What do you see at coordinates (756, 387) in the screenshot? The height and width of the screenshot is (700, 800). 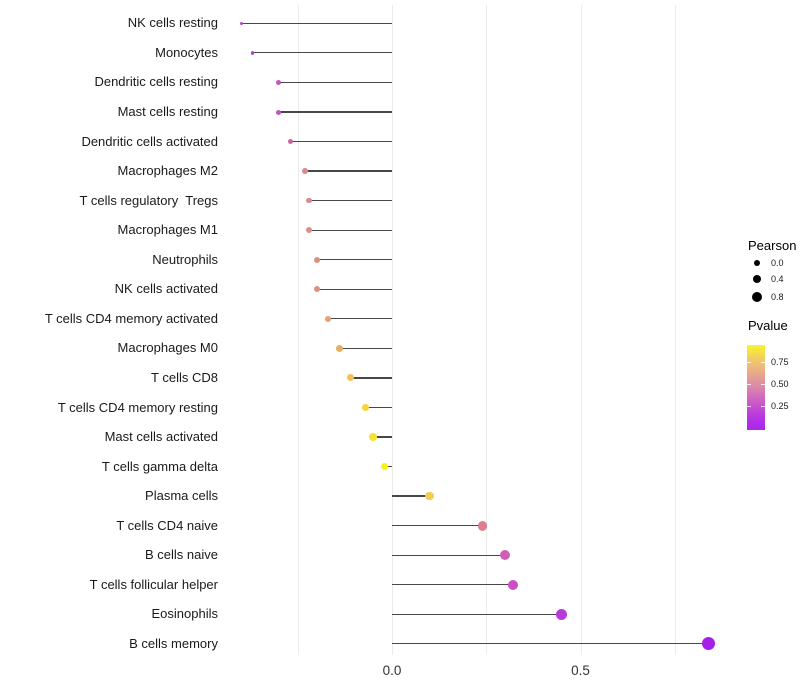 I see `pvalue-colorbar` at bounding box center [756, 387].